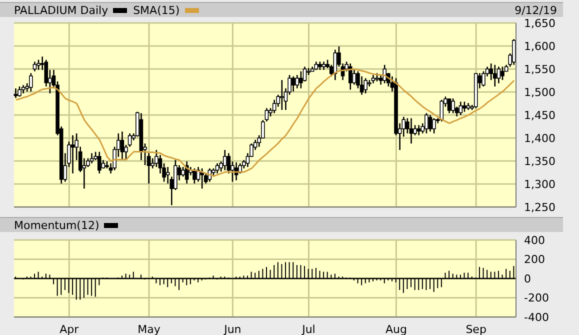 The height and width of the screenshot is (335, 579). I want to click on x-tick-label: Jul, so click(308, 328).